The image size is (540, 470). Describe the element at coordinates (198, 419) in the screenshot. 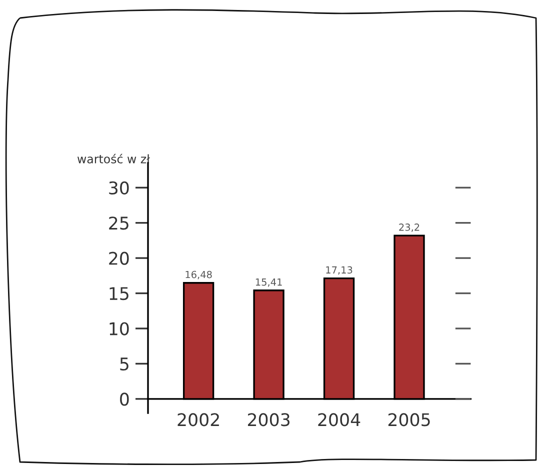

I see `x-tick-label: 2002` at that location.